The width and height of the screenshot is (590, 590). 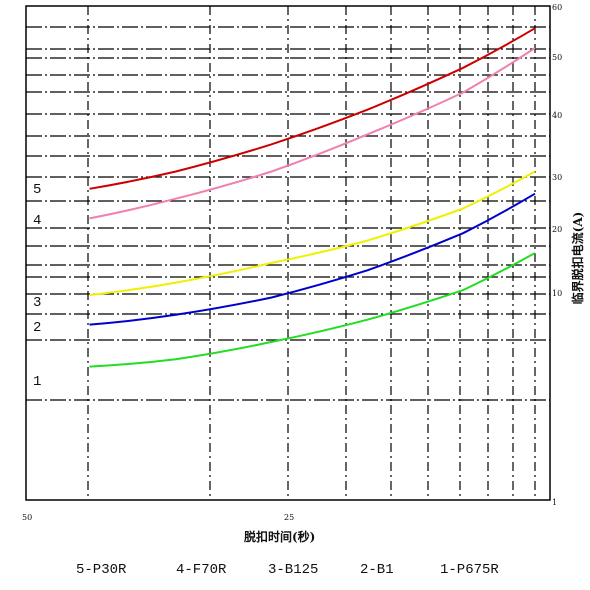 I want to click on x-tick-label: 50, so click(x=27, y=517).